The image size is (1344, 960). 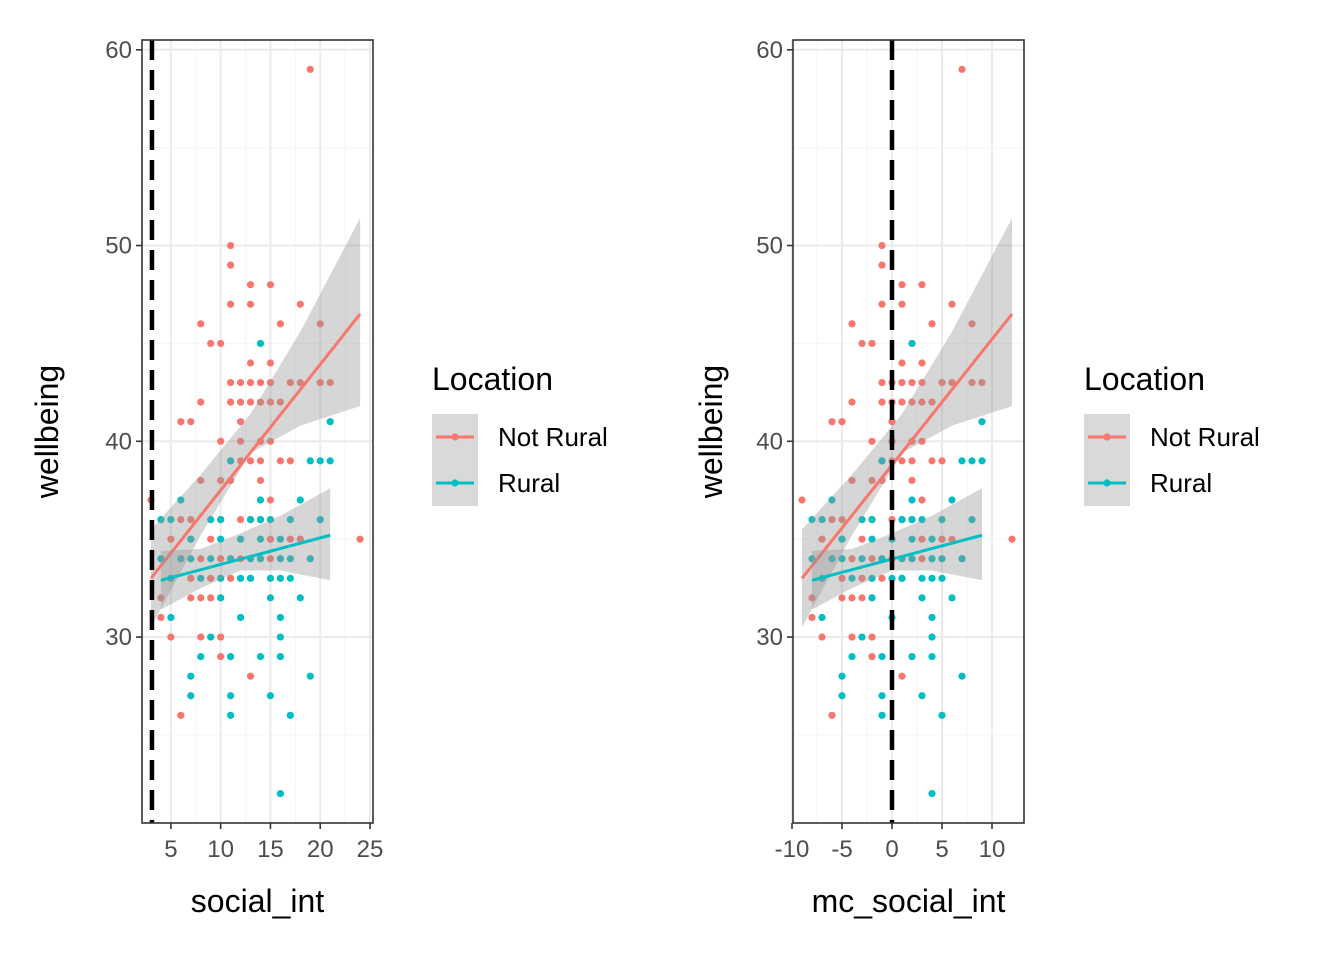 I want to click on panel-background, so click(x=257, y=431).